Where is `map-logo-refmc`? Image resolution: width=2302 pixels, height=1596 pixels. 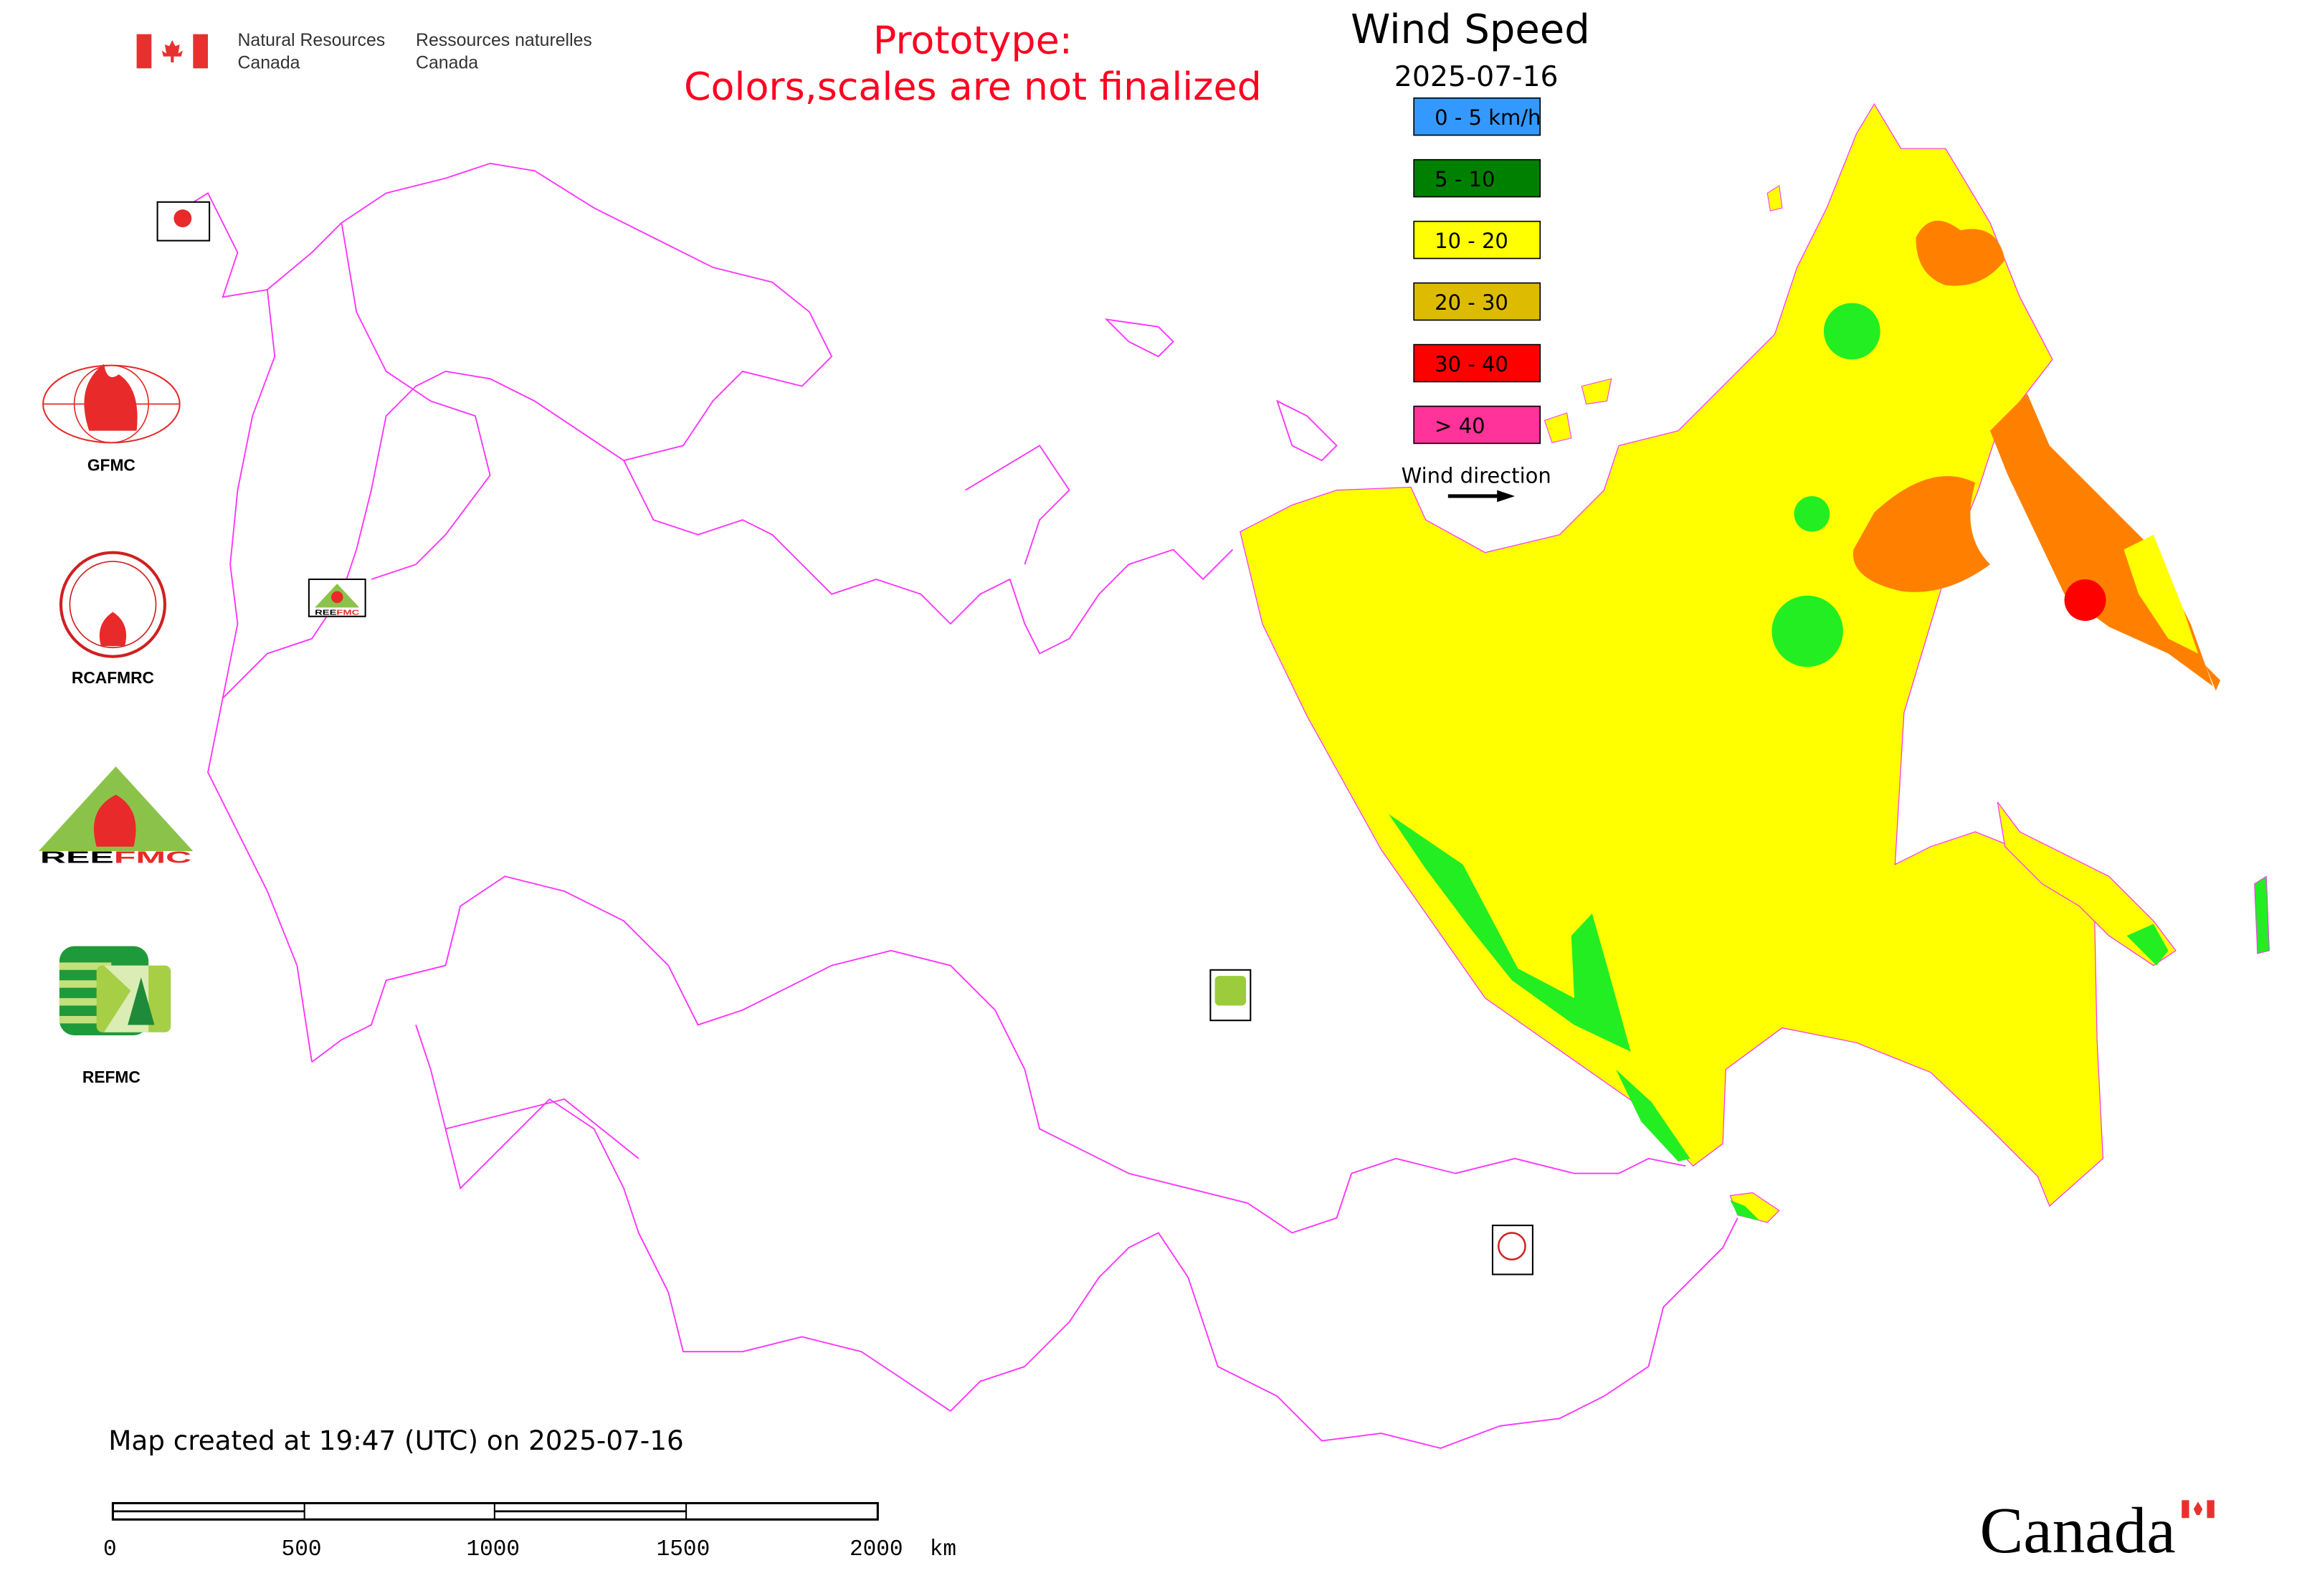 map-logo-refmc is located at coordinates (1230, 995).